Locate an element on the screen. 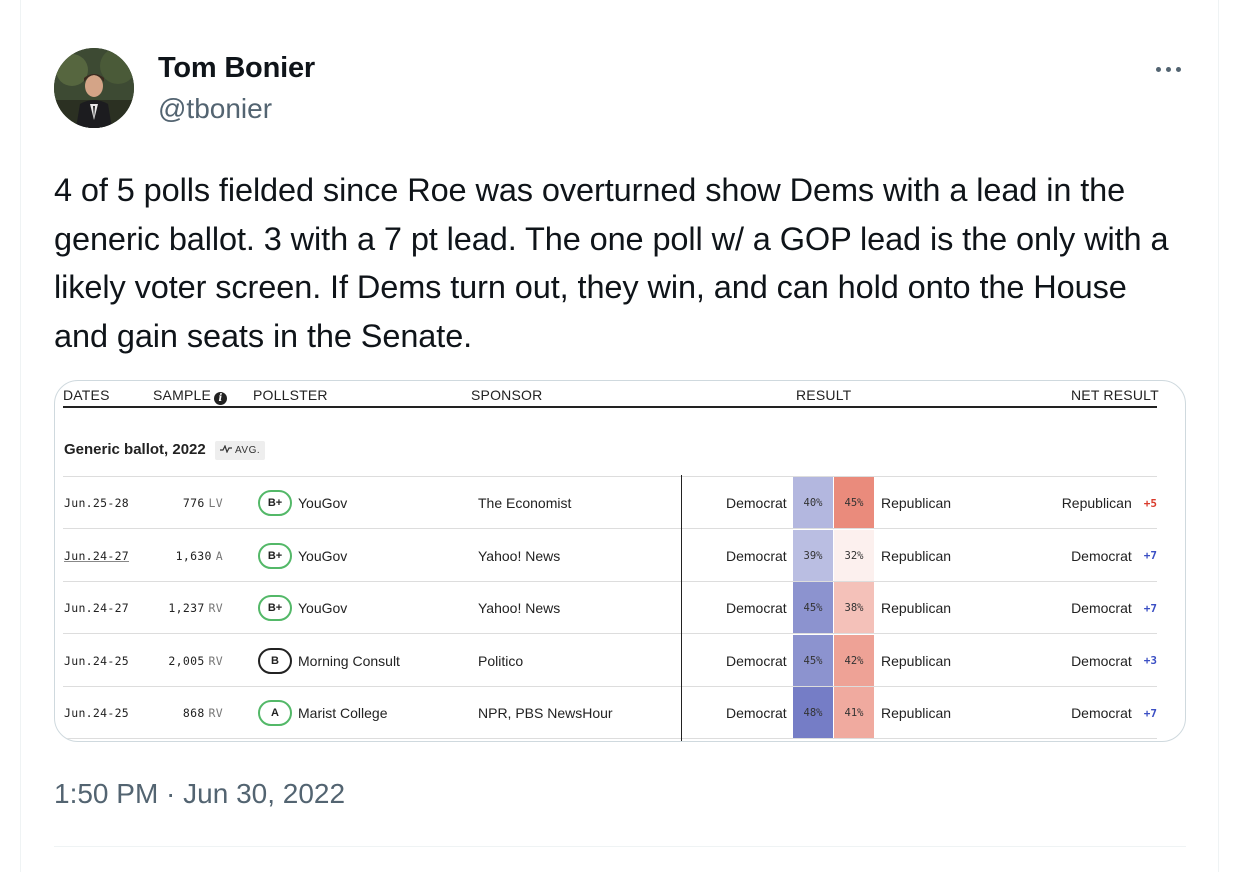 The width and height of the screenshot is (1240, 872). net-result: Democrat +3 is located at coordinates (1076, 661).